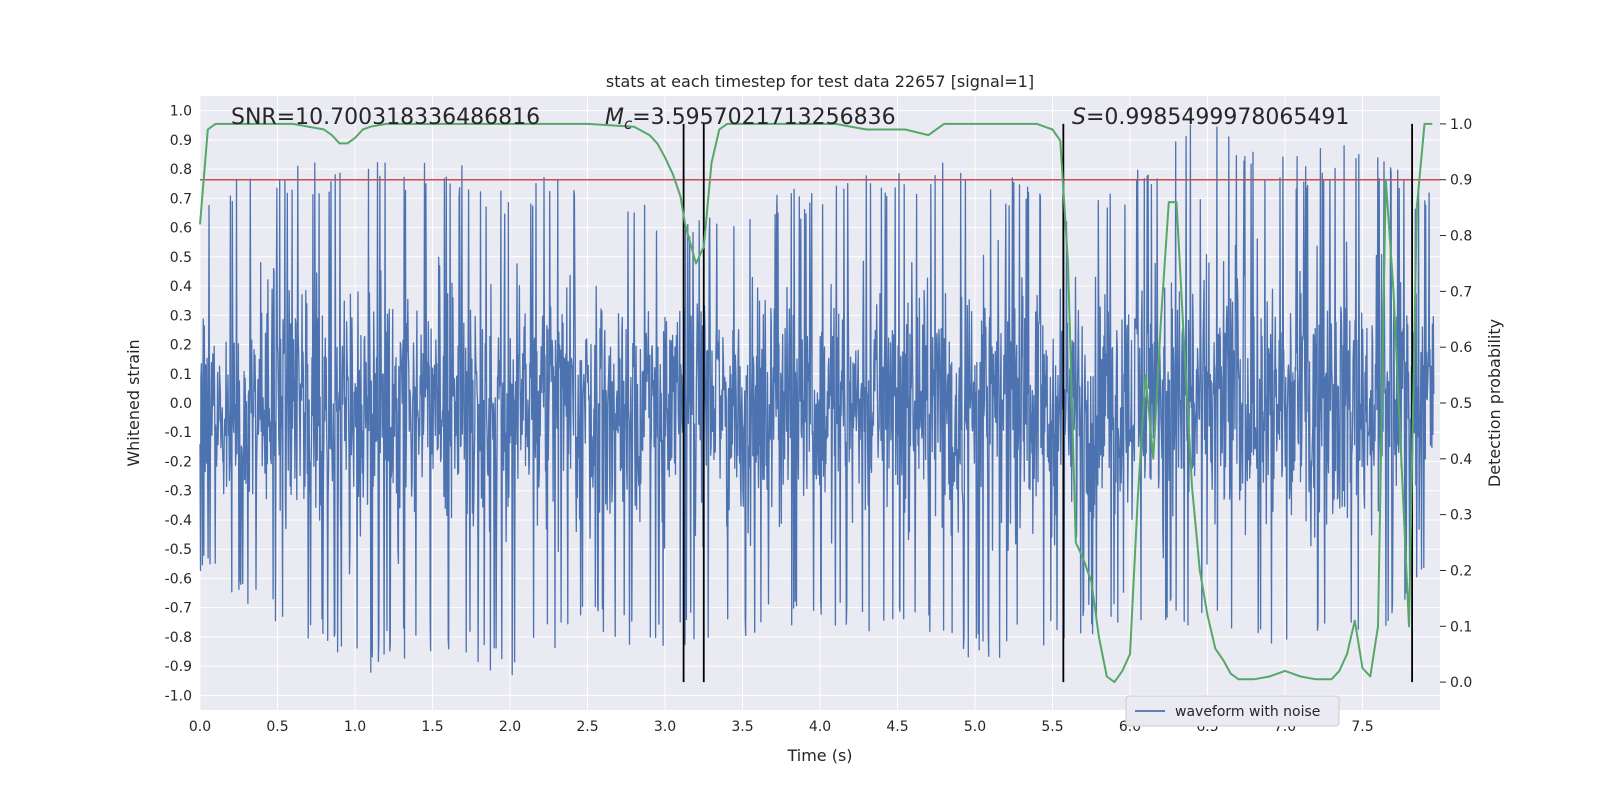 This screenshot has width=1600, height=800. What do you see at coordinates (1461, 460) in the screenshot?
I see `y2-tick-label: 0.4` at bounding box center [1461, 460].